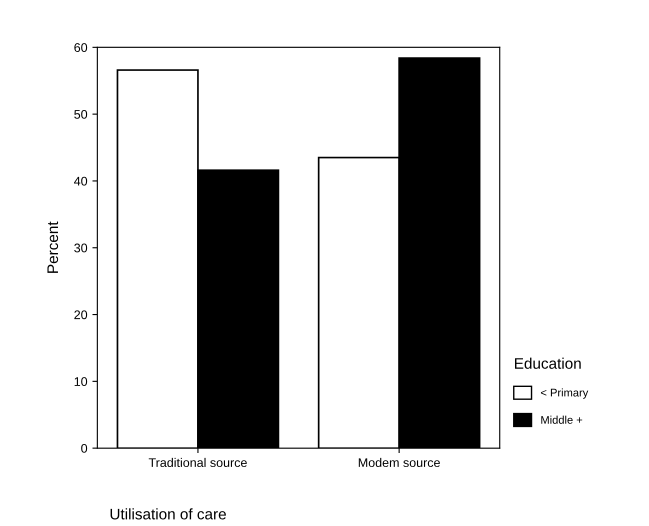  I want to click on x-axis-title: Utilisation of care, so click(168, 514).